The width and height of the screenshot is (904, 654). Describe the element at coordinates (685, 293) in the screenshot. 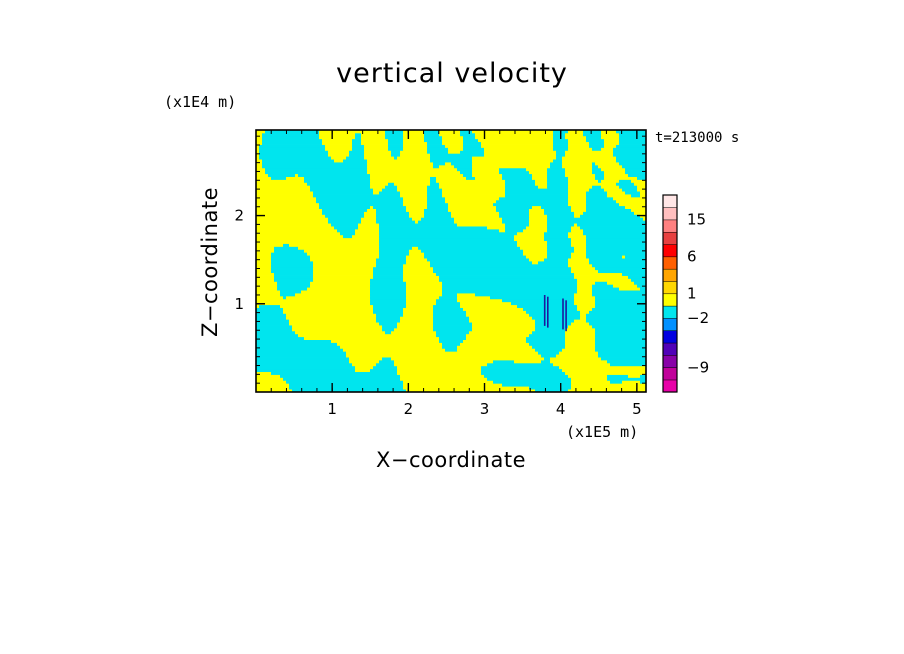

I see `colorbar: −9 −2 1 6 15` at that location.